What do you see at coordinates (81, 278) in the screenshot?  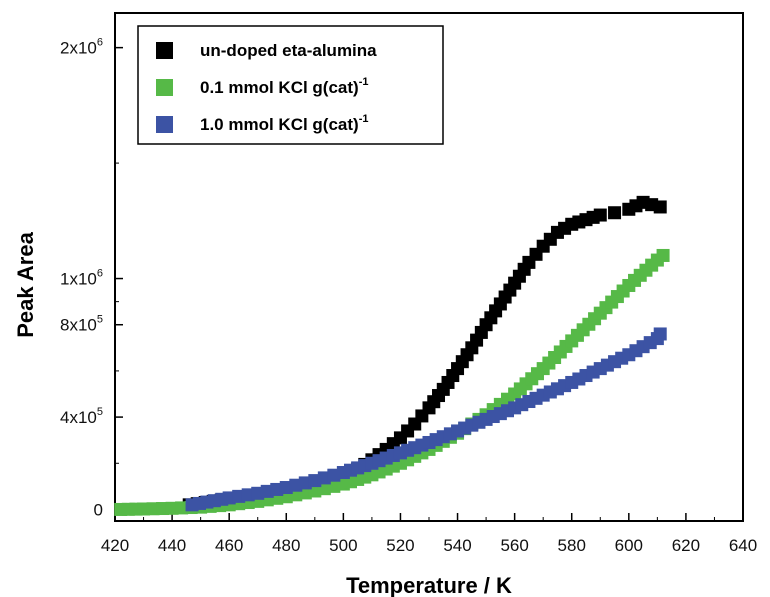 I see `y-tick-label: 1x10⁶` at bounding box center [81, 278].